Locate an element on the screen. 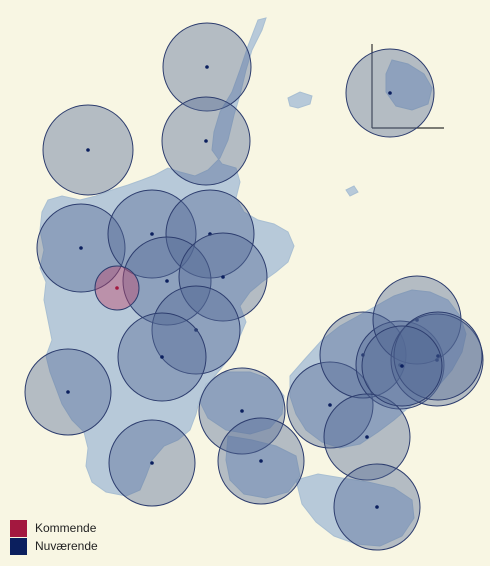 The image size is (490, 566). legend-item-upcoming: Kommende is located at coordinates (54, 528).